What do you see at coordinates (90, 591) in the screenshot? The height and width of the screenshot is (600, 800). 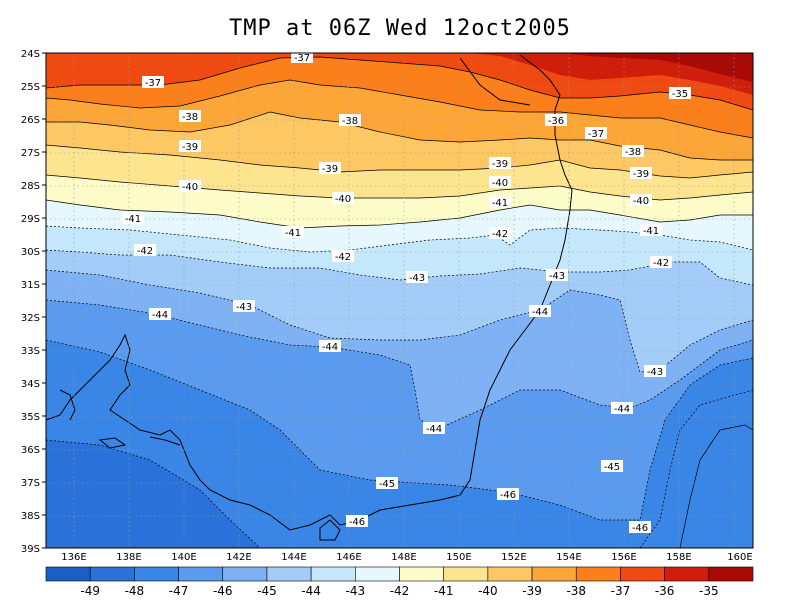 I see `colorbar-tick-label: -49` at bounding box center [90, 591].